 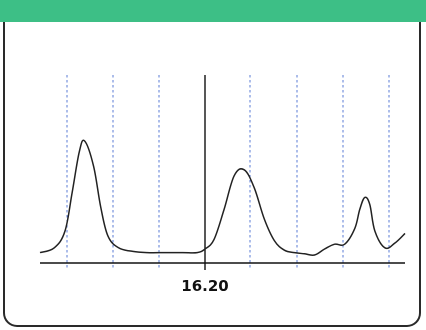 I want to click on header-bar, so click(x=213, y=11).